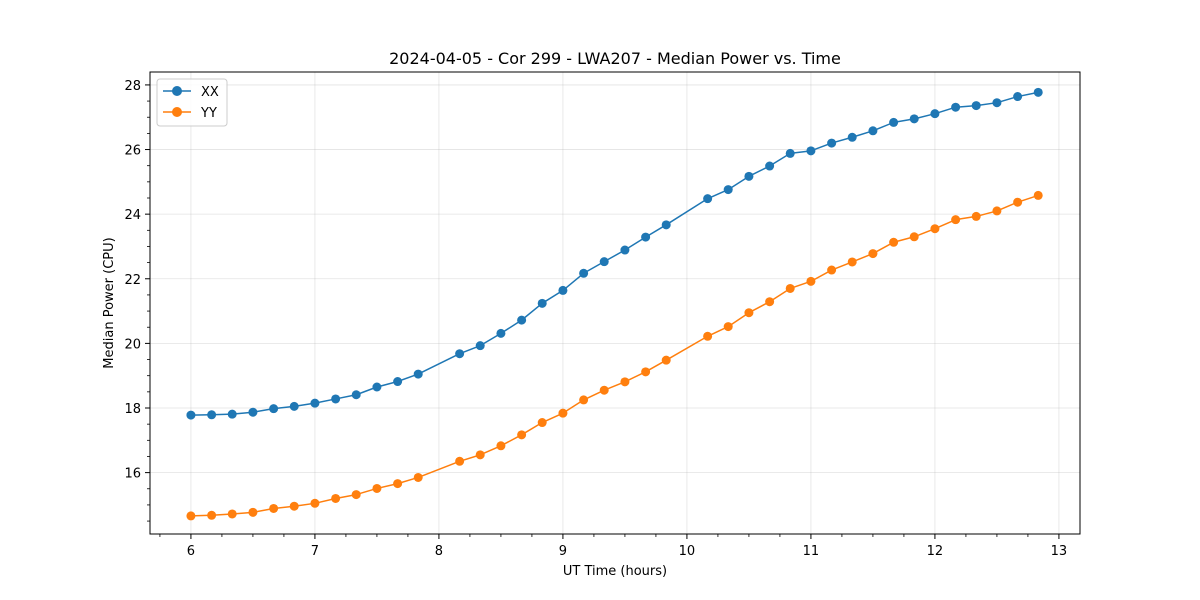 Image resolution: width=1200 pixels, height=600 pixels. Describe the element at coordinates (208, 113) in the screenshot. I see `legend-label-yy: YY` at that location.